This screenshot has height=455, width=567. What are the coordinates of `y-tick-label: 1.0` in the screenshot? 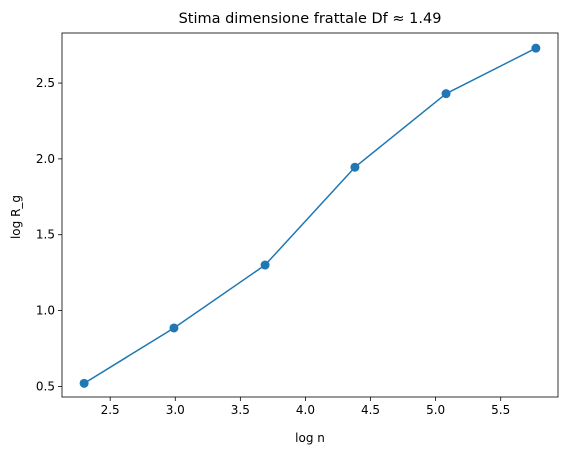 It's located at (45, 311).